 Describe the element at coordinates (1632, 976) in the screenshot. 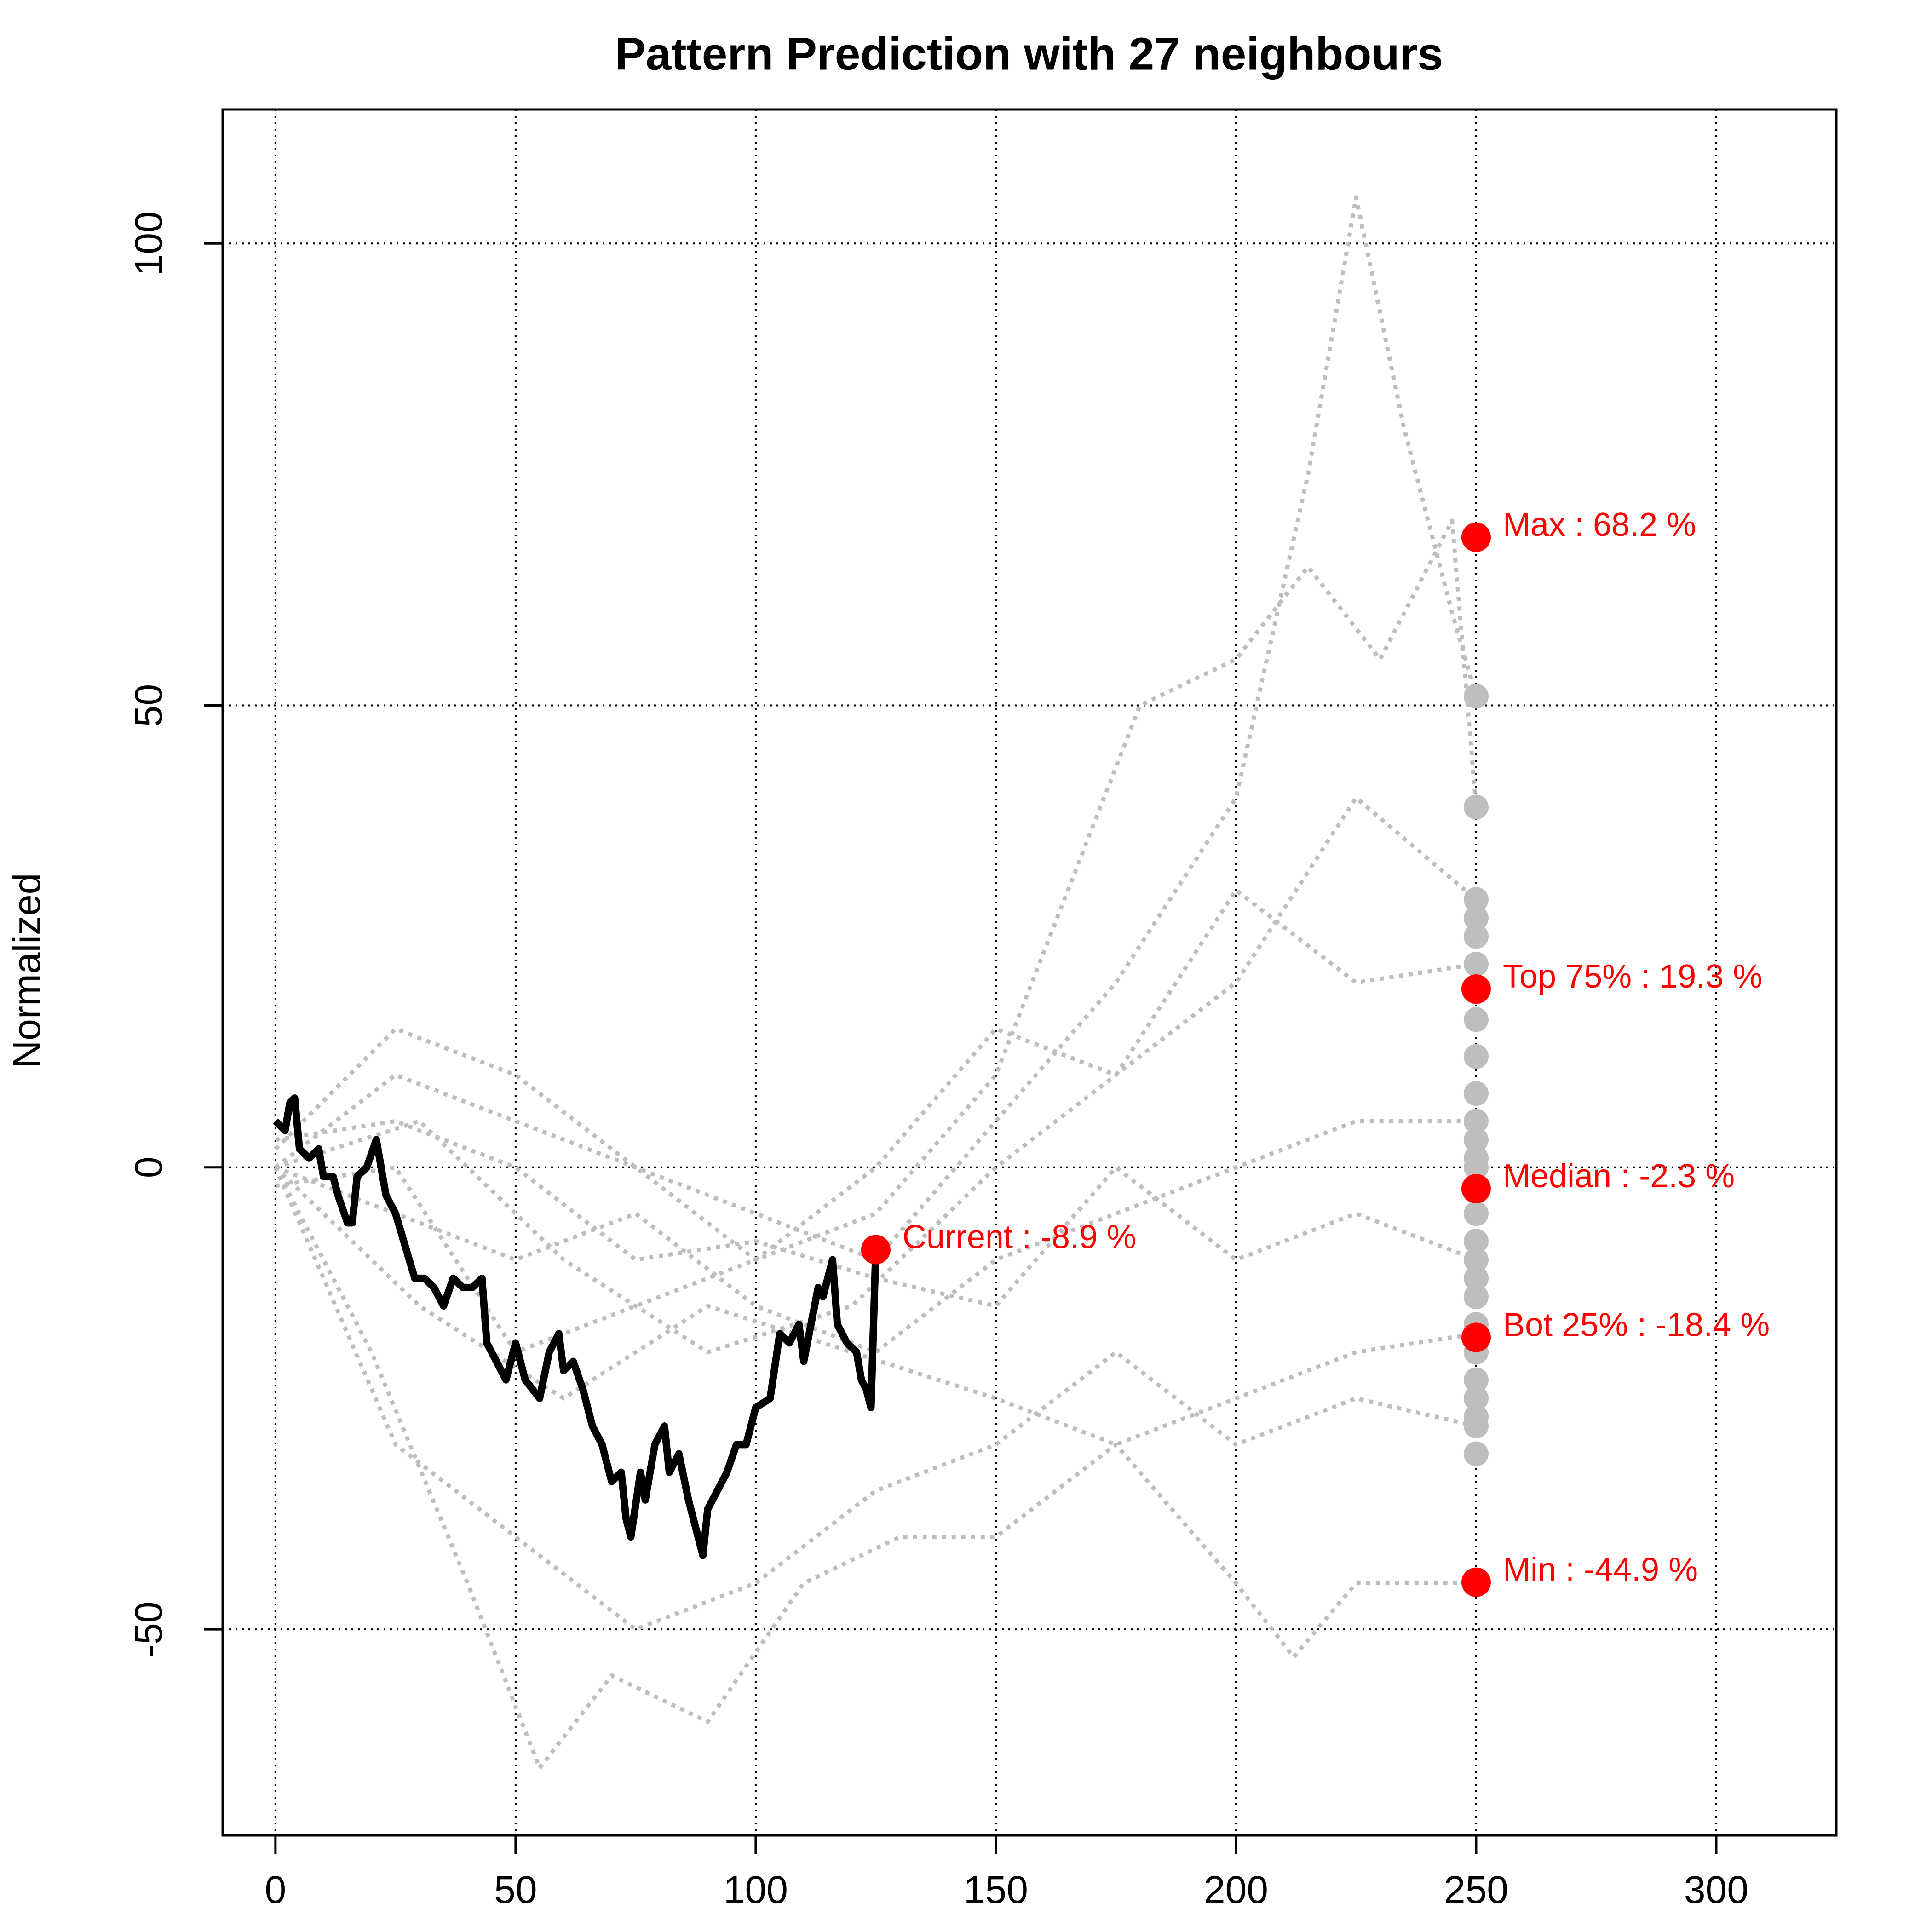

I see `summary-label: Top 75% : 19.3 %` at that location.